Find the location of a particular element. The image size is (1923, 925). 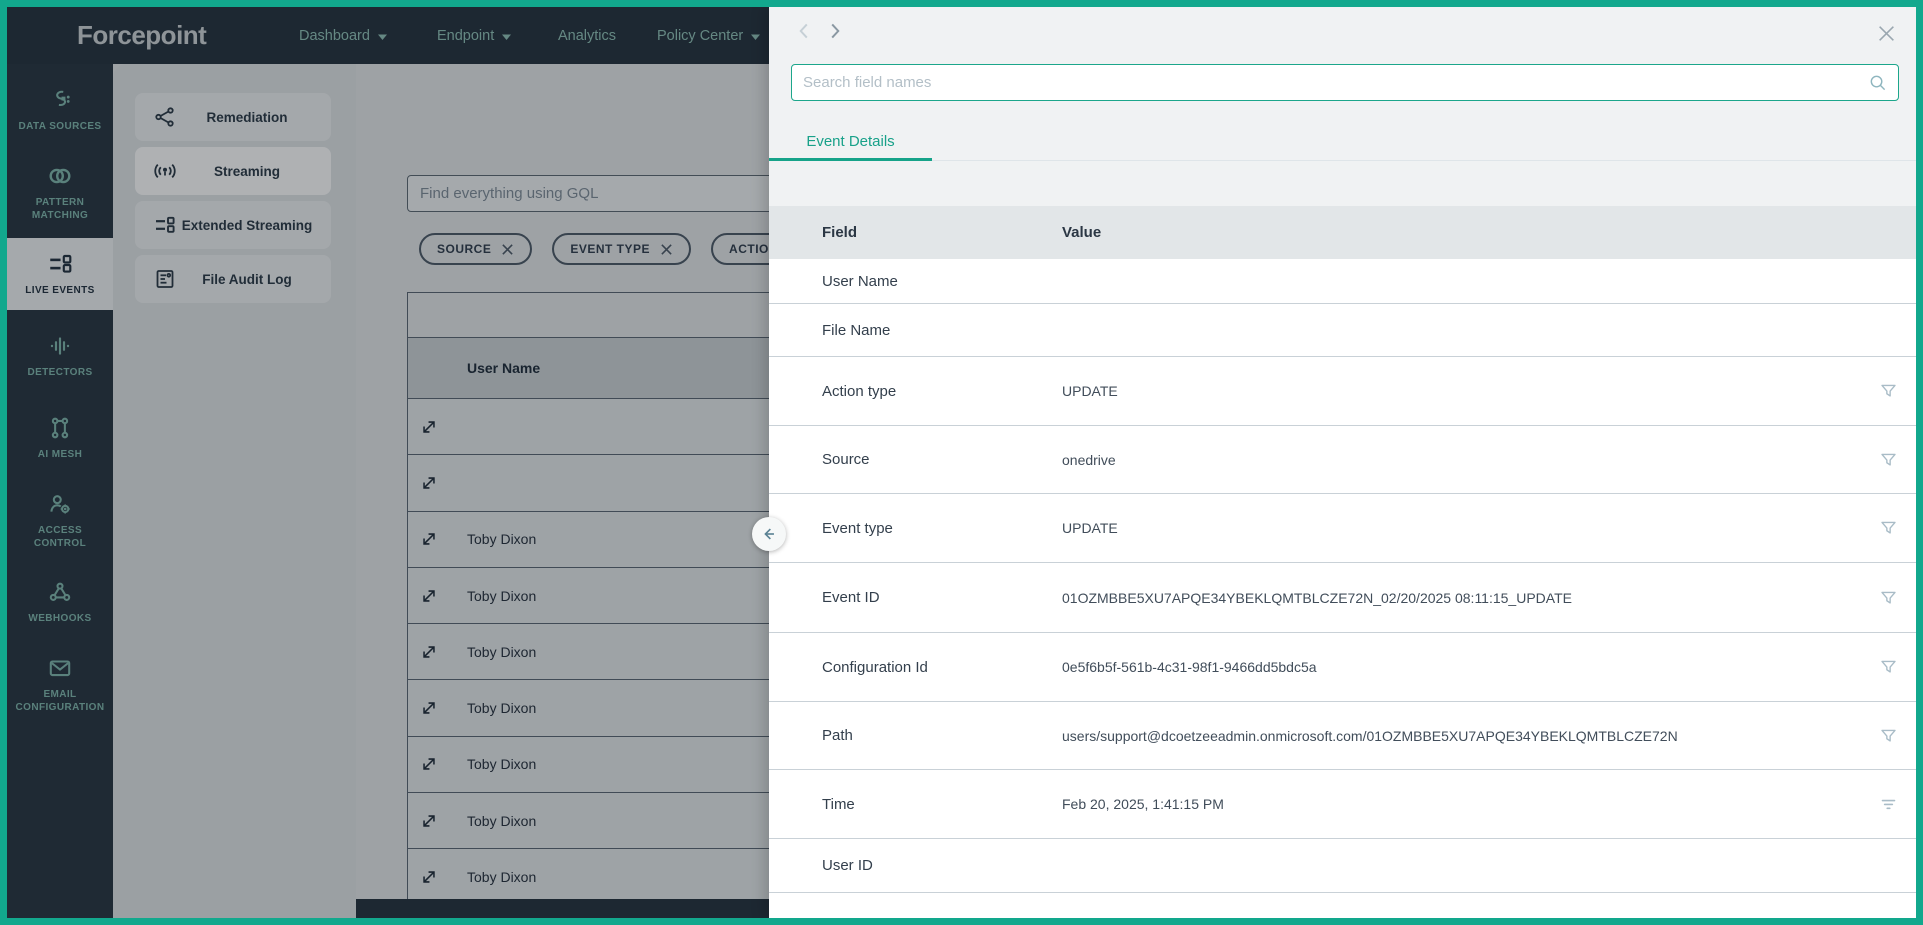

sidebar-item-label: AI MESH is located at coordinates (60, 454).